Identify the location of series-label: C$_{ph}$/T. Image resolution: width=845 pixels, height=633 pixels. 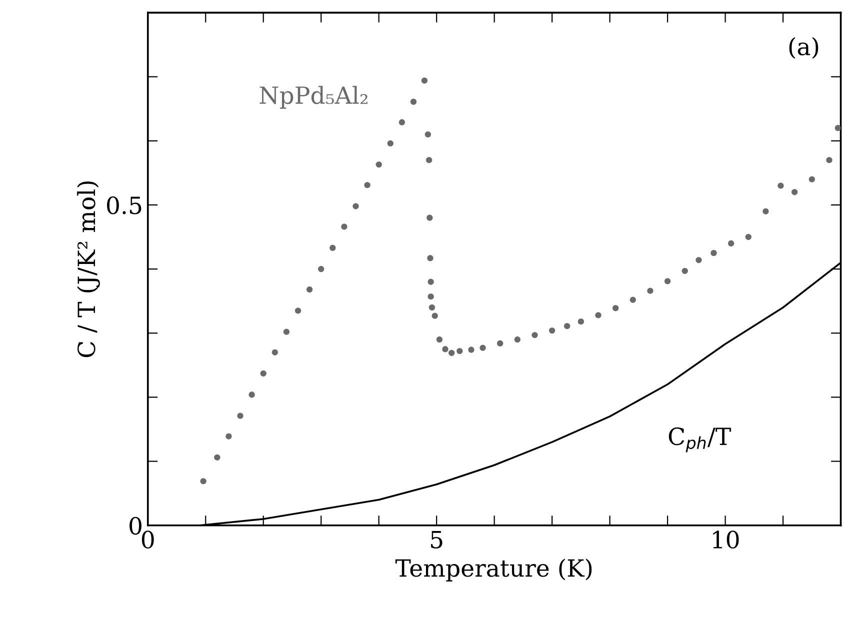
(699, 439).